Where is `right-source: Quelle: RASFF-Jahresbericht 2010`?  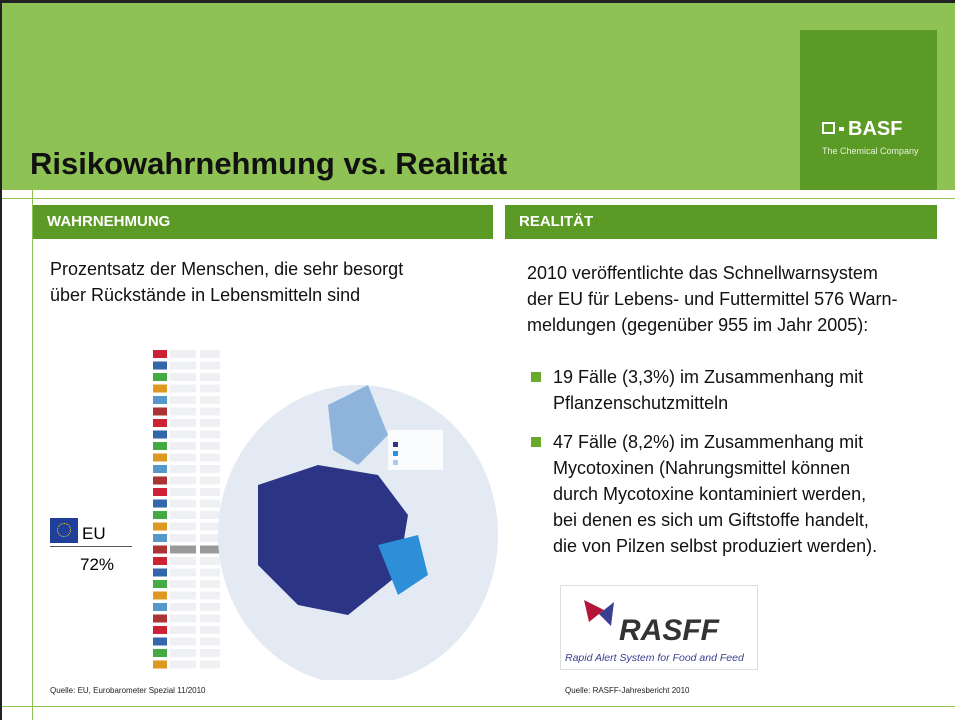 right-source: Quelle: RASFF-Jahresbericht 2010 is located at coordinates (627, 690).